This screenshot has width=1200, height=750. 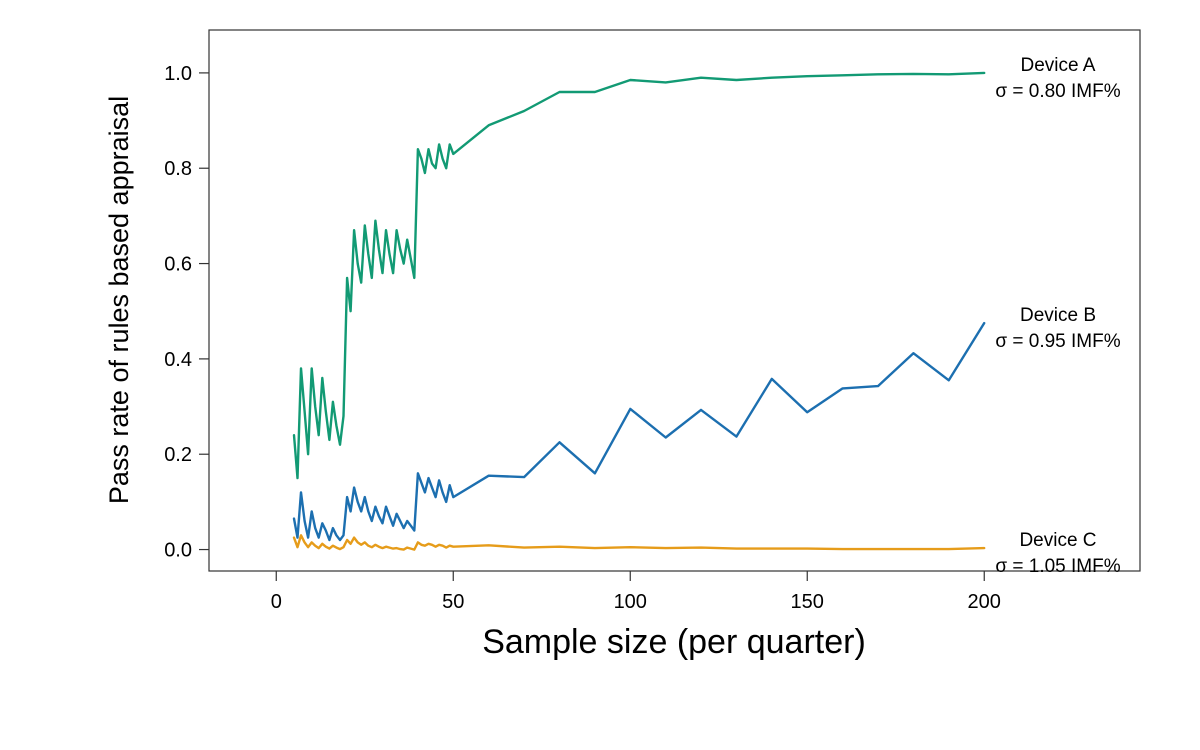 What do you see at coordinates (1057, 341) in the screenshot?
I see `series-label-sigma: σ = 0.95 IMF%` at bounding box center [1057, 341].